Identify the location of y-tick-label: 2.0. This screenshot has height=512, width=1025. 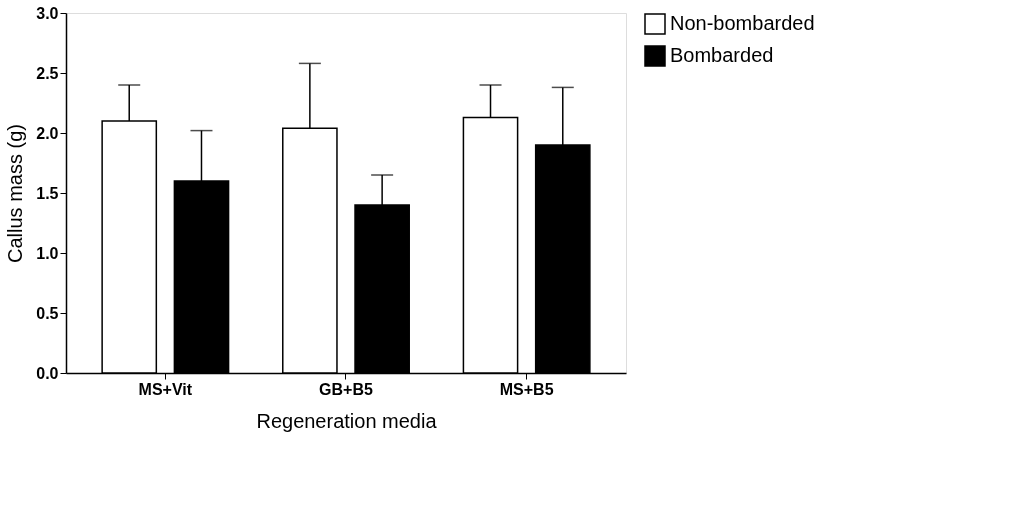
(47, 133).